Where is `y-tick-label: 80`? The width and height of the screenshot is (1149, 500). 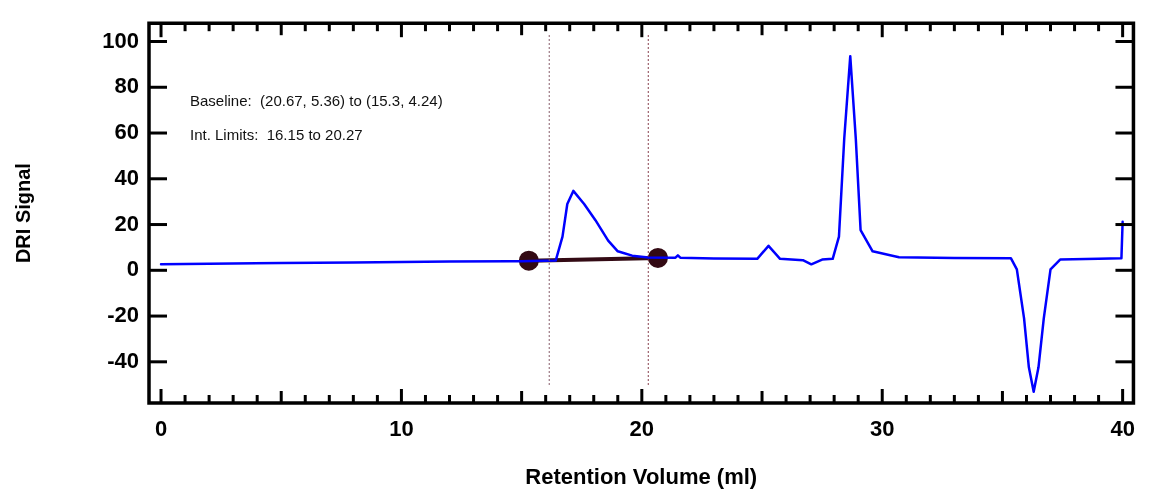
y-tick-label: 80 is located at coordinates (126, 86).